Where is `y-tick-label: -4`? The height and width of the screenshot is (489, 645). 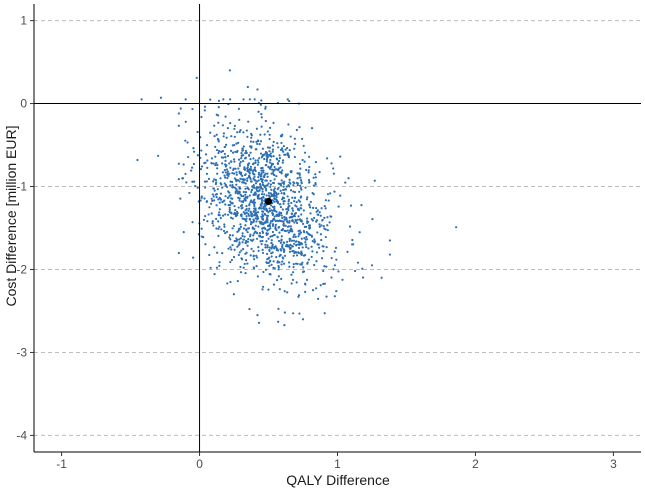
y-tick-label: -4 is located at coordinates (21, 435).